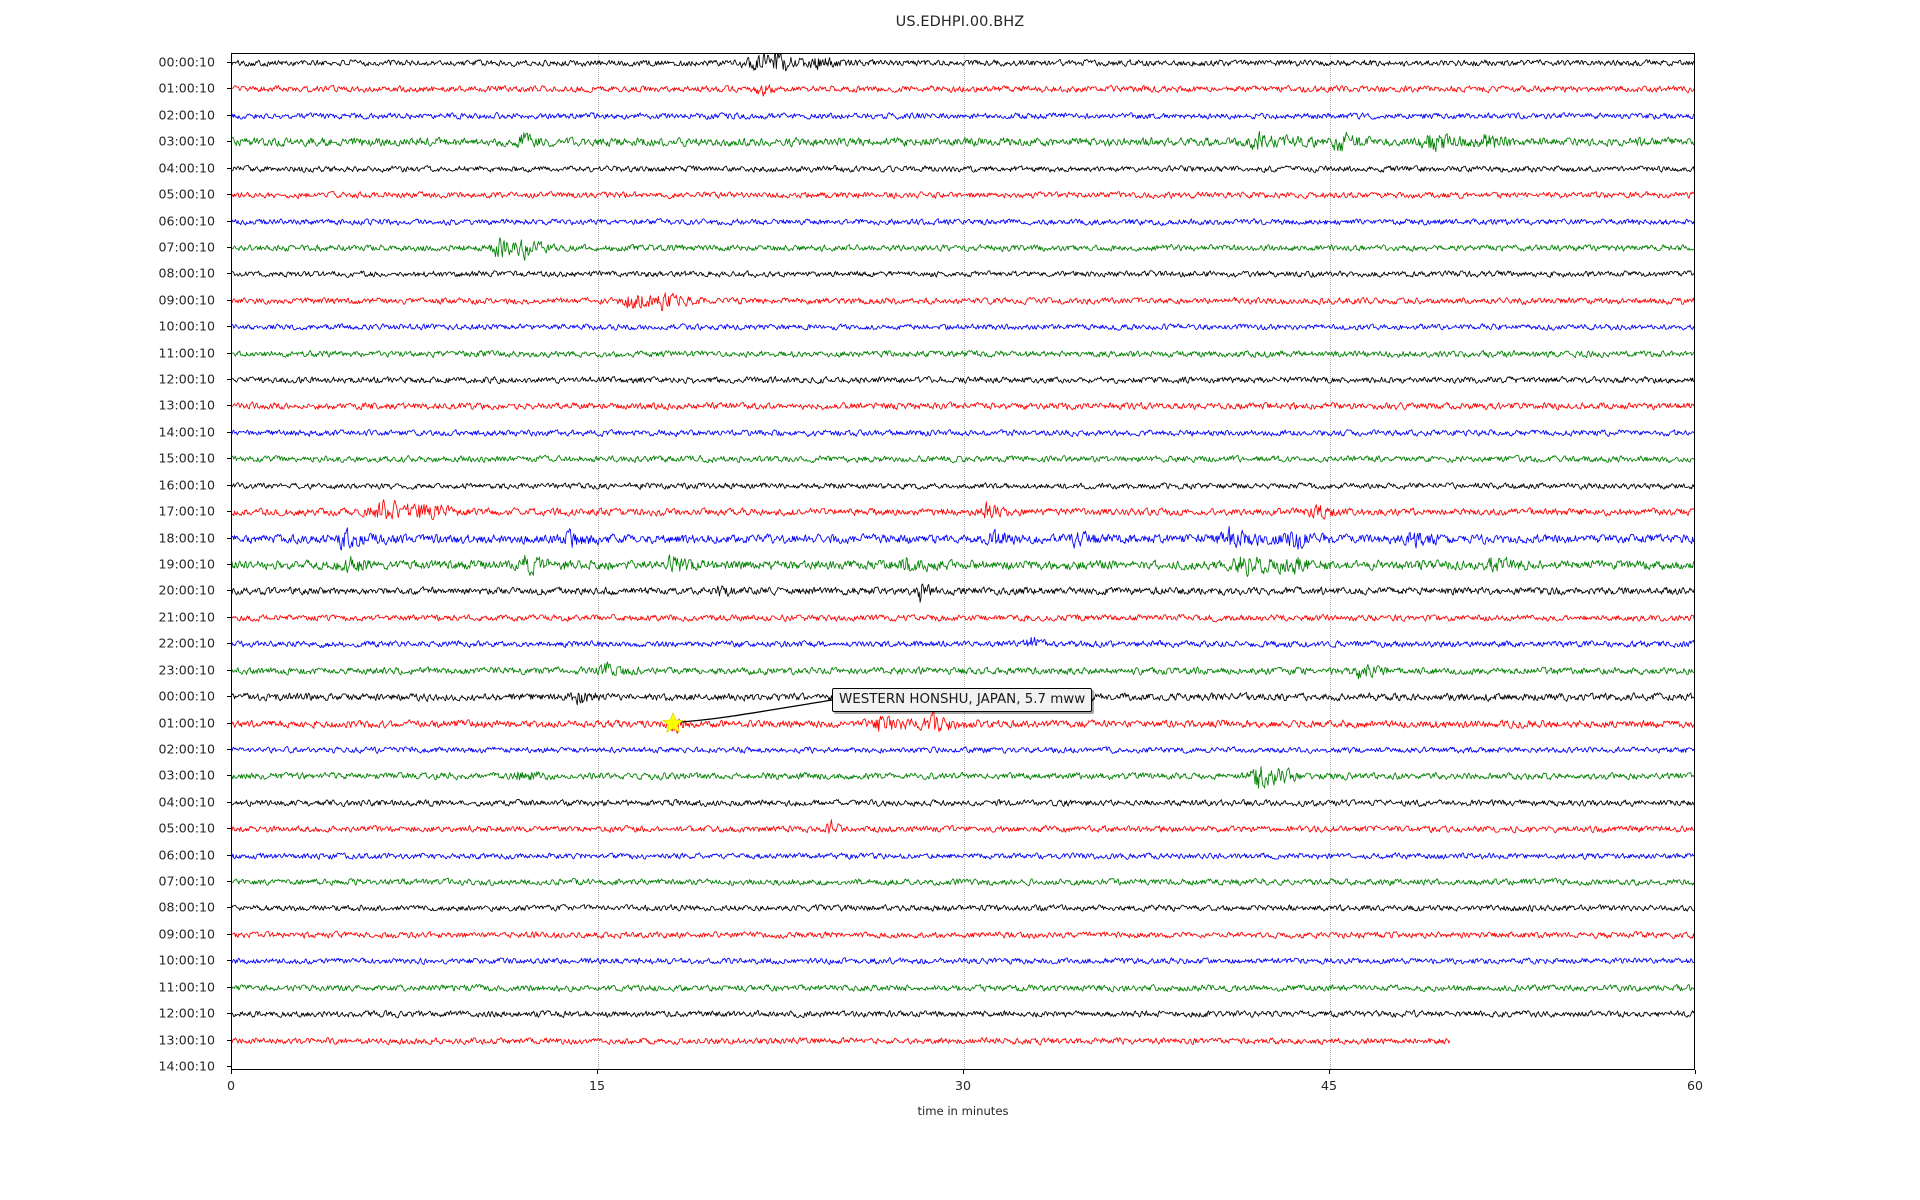 The image size is (1920, 1200). What do you see at coordinates (186, 670) in the screenshot?
I see `y-axis-tick-label: 23:00:10` at bounding box center [186, 670].